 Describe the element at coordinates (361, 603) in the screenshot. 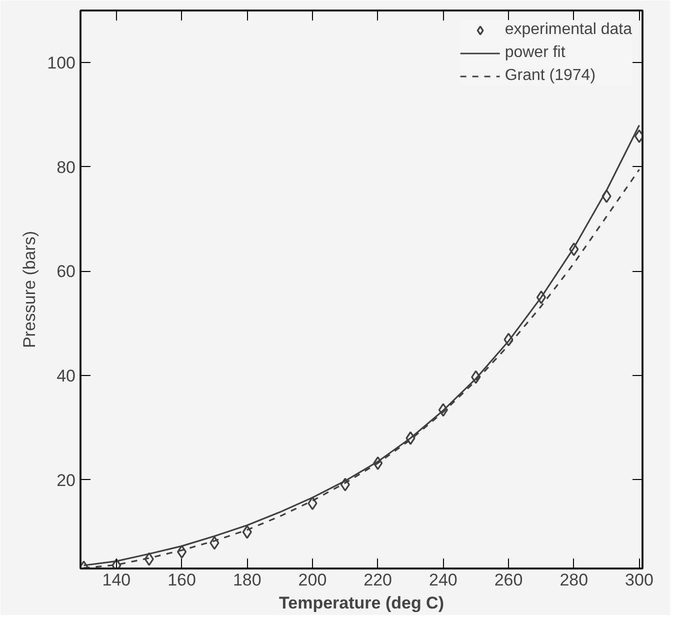

I see `x-axis-title: Temperature (deg C)` at that location.